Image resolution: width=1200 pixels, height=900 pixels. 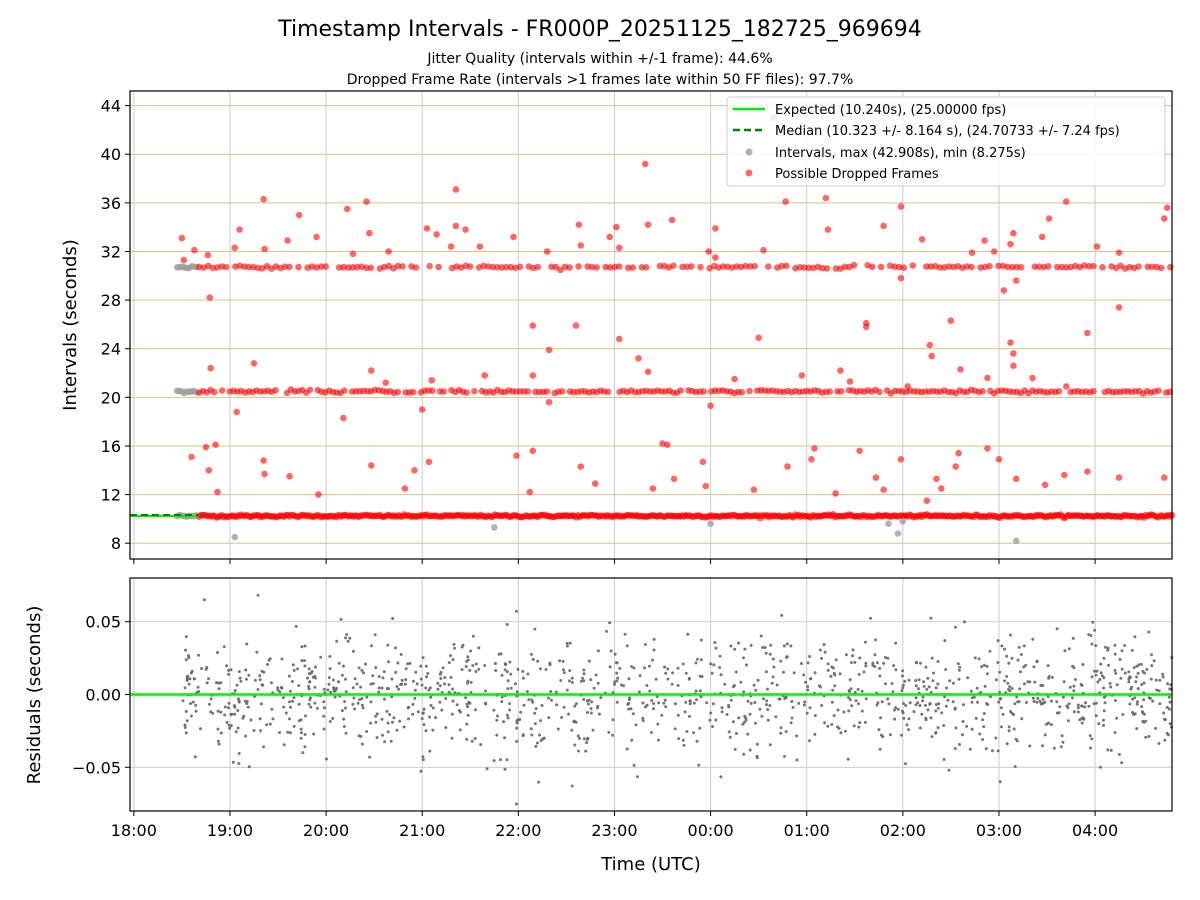 I want to click on top-y-tick-label: 40, so click(x=111, y=154).